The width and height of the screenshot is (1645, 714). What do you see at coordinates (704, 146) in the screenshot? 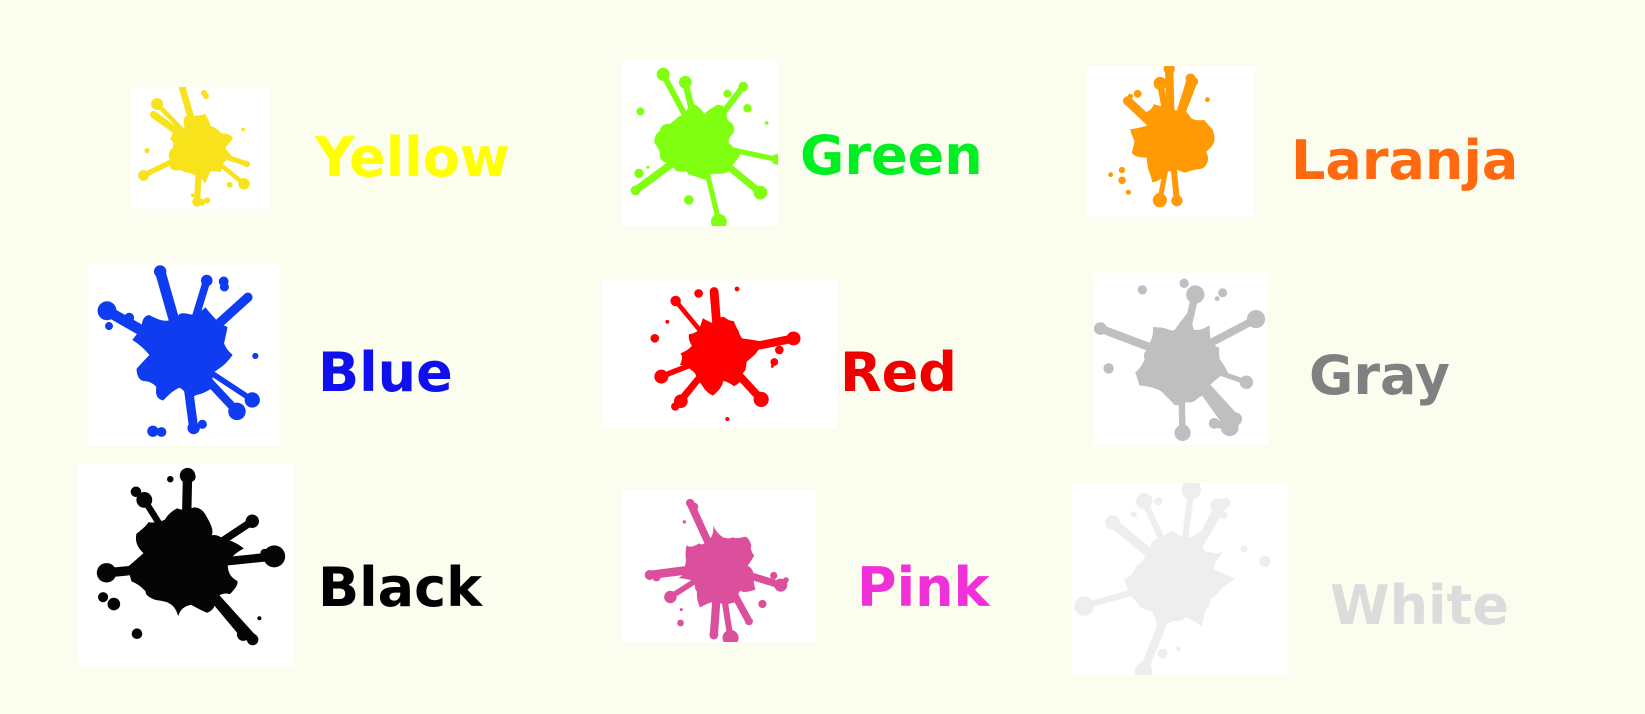
I see `green-splash-icon` at bounding box center [704, 146].